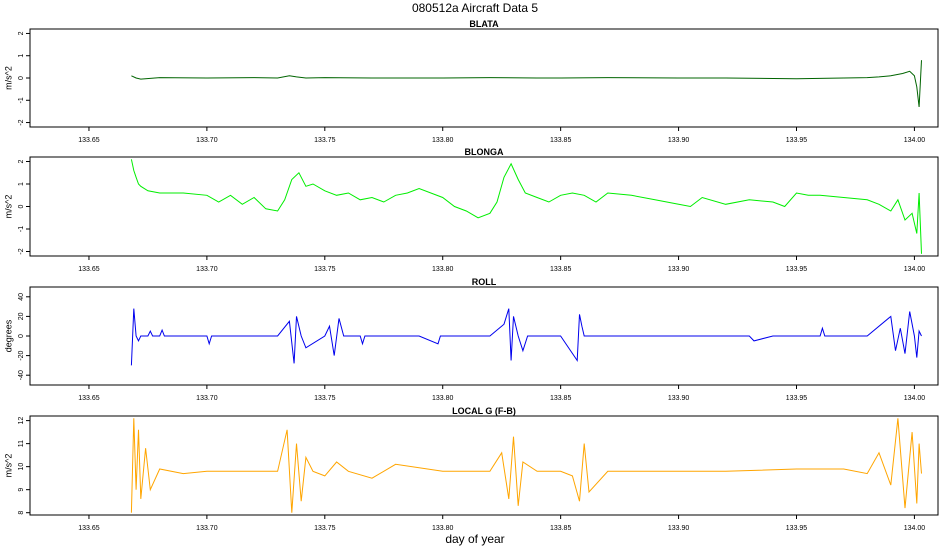 This screenshot has height=550, width=950. Describe the element at coordinates (475, 8) in the screenshot. I see `figure-title: 080512a Aircraft Data 5` at that location.